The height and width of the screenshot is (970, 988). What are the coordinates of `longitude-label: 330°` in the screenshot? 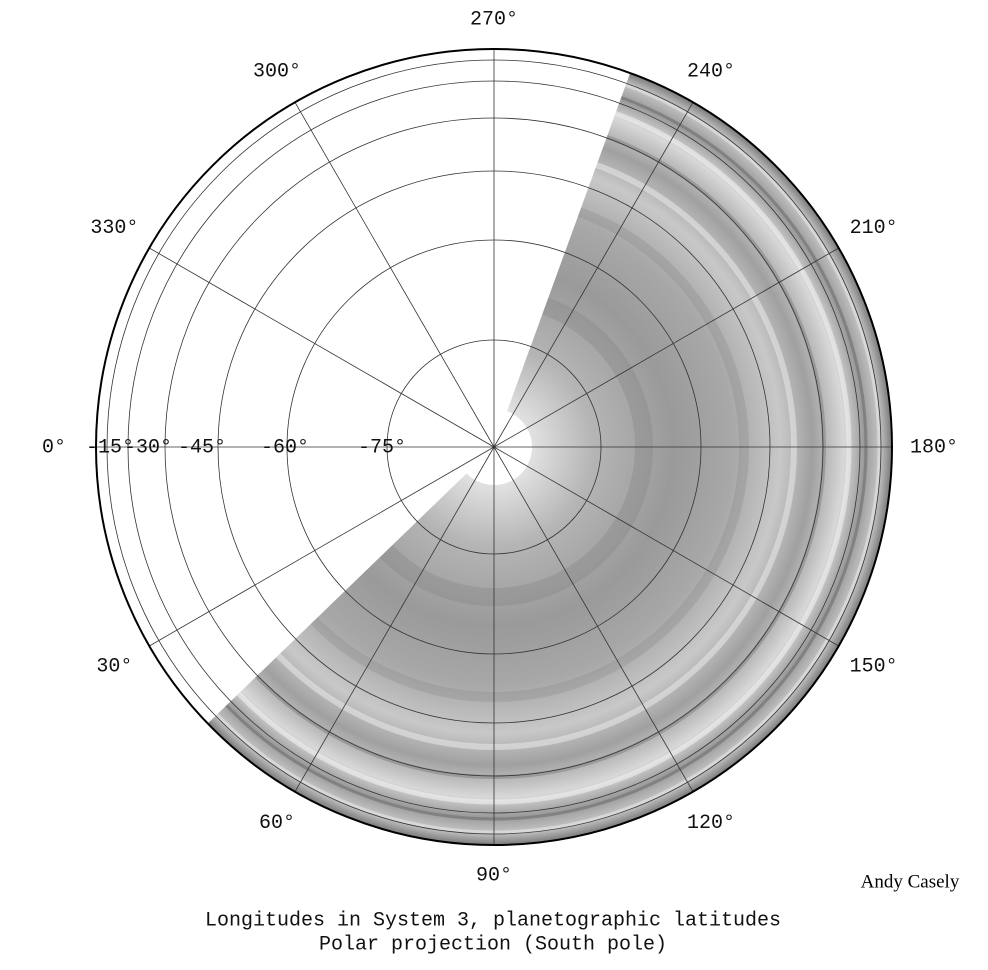 It's located at (114, 228).